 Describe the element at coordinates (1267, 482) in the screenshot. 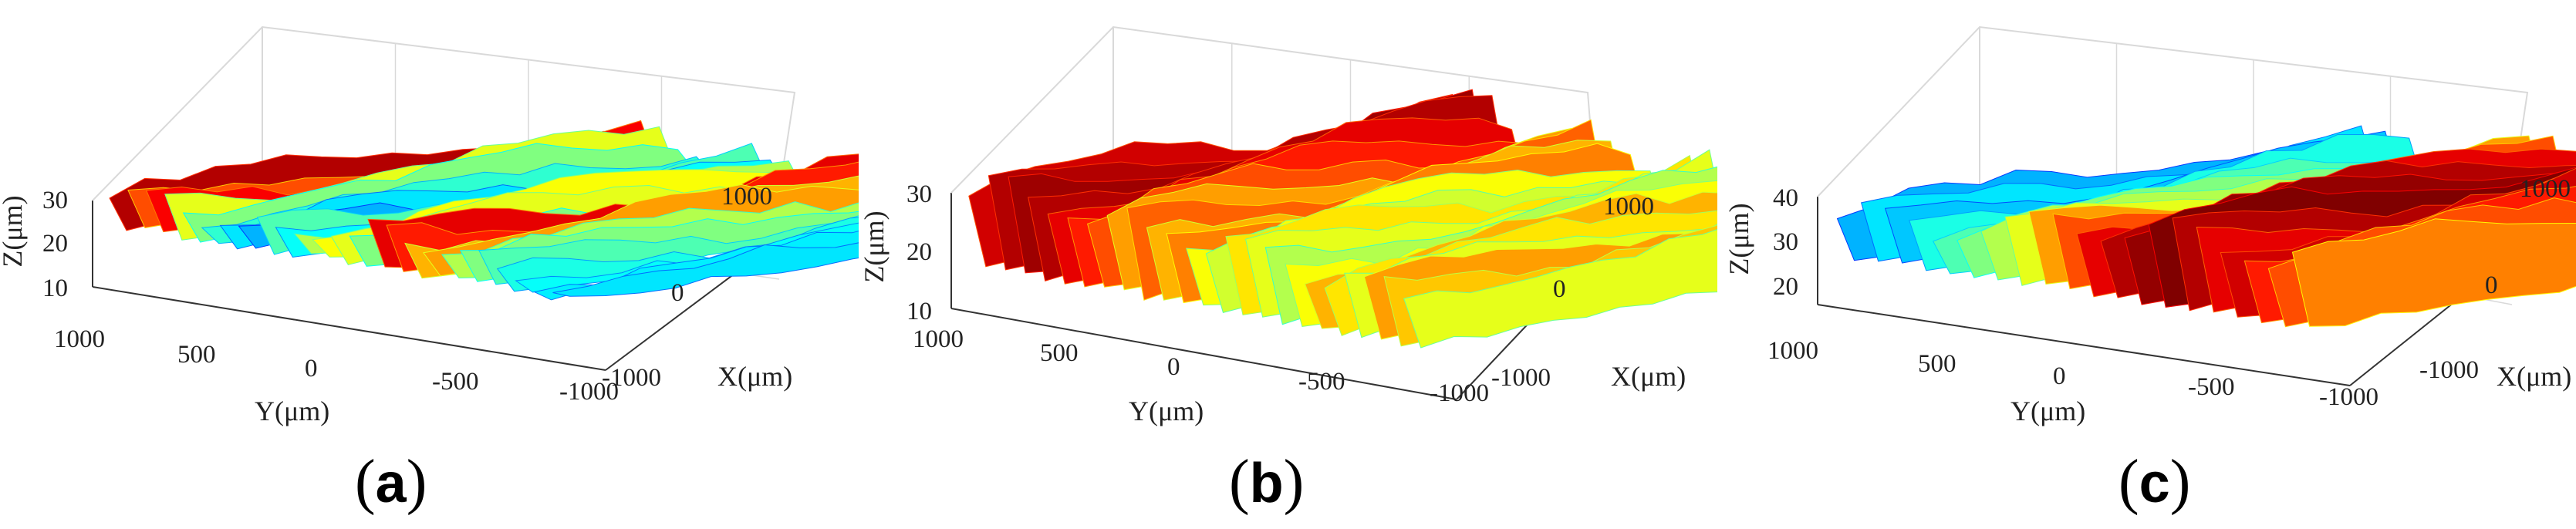

I see `panel-label-b: (b)` at that location.